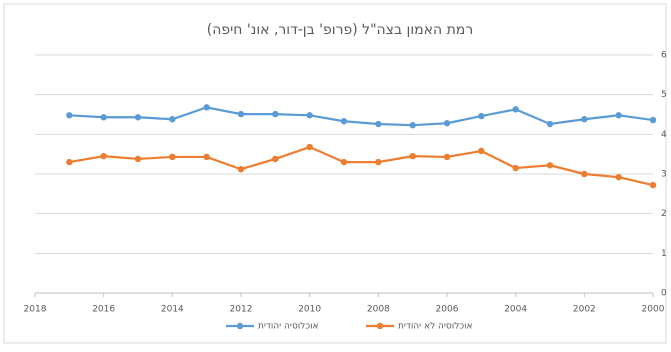  I want to click on x-tick-label: 2002, so click(584, 310).